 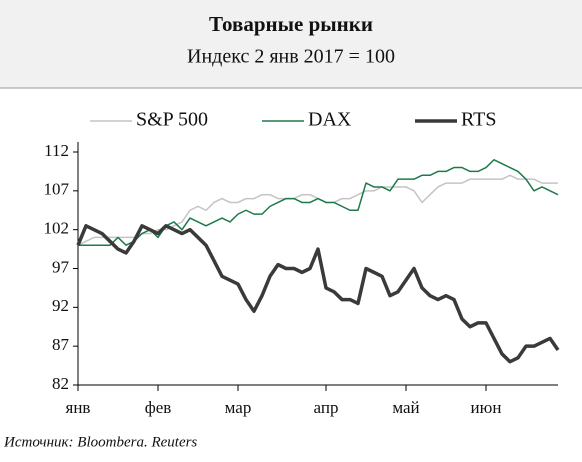 I want to click on y-tick-label: 92, so click(x=60, y=305).